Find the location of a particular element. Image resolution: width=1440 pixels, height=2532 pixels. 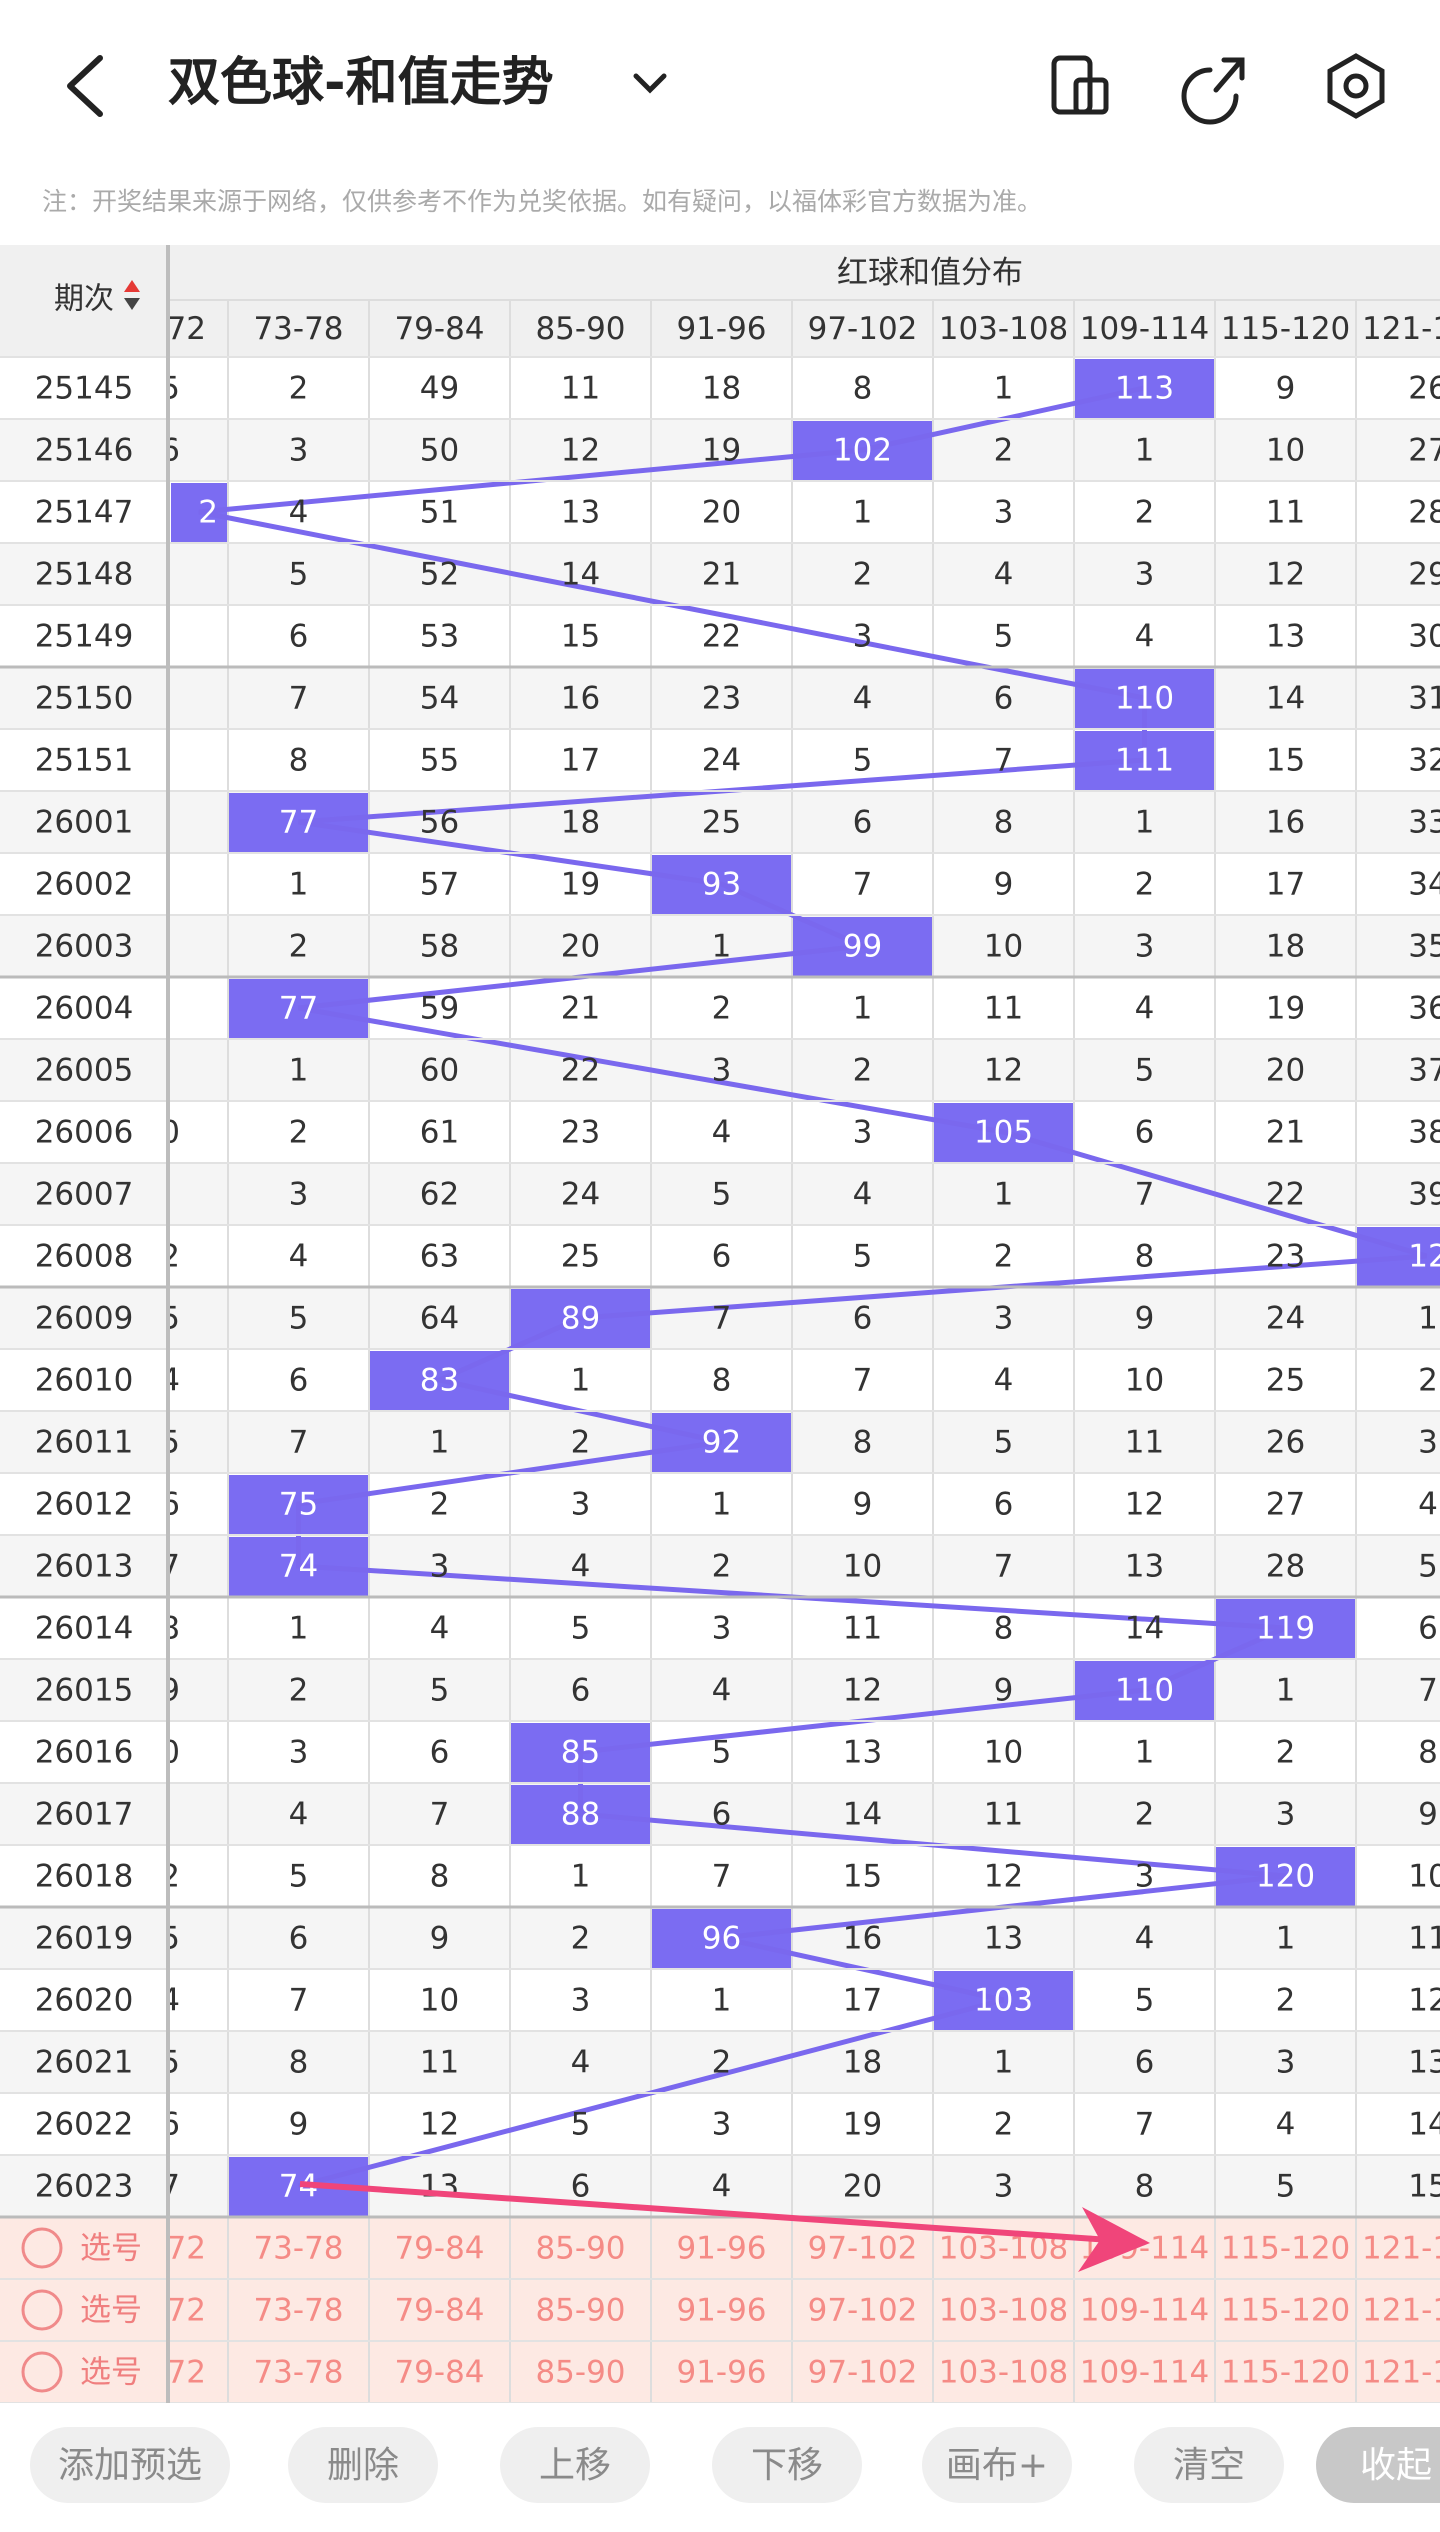

miss-value: 14 is located at coordinates (1285, 699).